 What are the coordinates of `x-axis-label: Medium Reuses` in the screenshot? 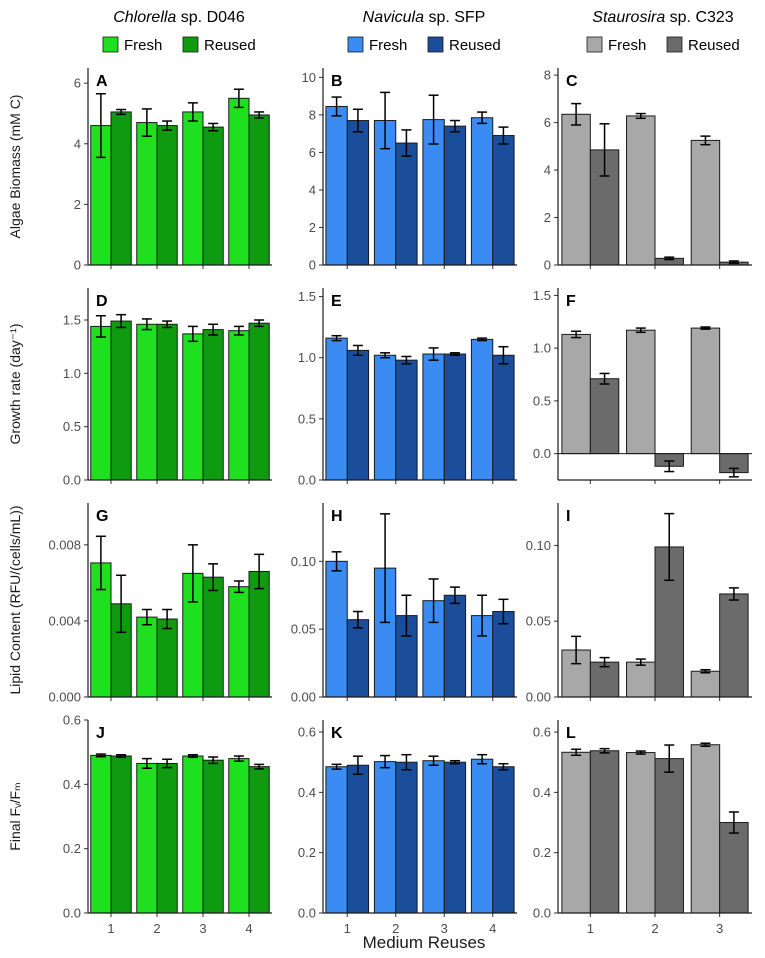 It's located at (424, 942).